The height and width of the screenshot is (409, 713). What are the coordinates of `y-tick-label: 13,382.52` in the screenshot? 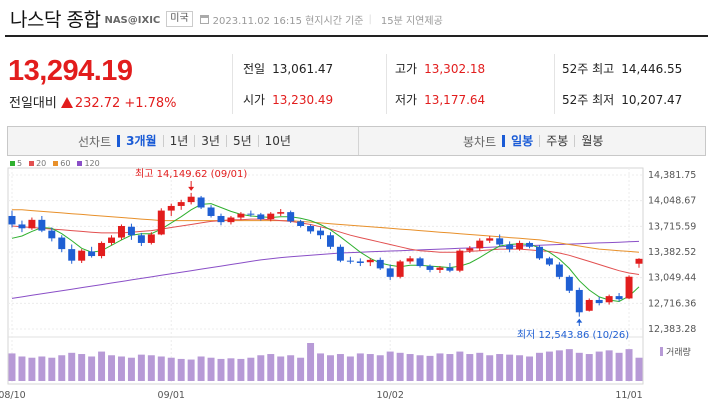 It's located at (672, 252).